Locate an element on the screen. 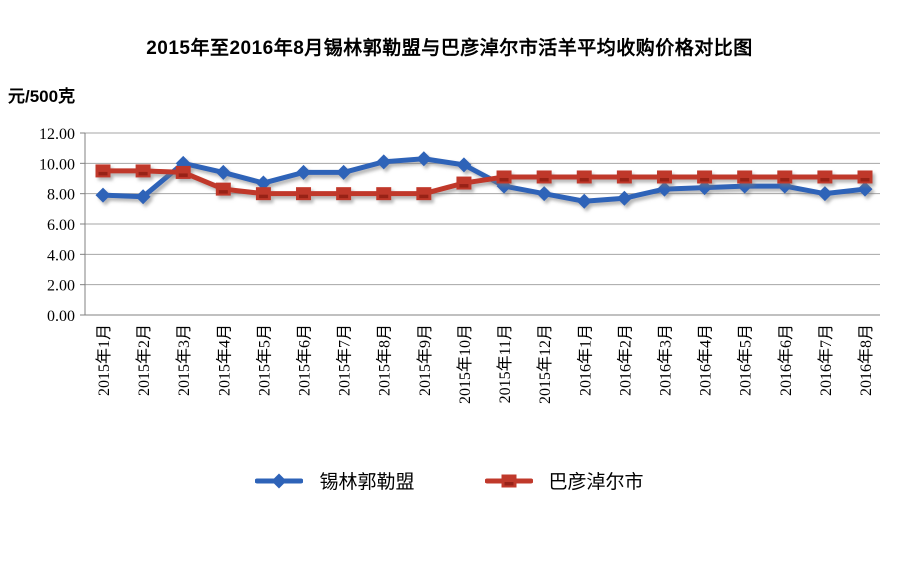 The image size is (899, 567). x-tick-label: 2016年1月 is located at coordinates (585, 360).